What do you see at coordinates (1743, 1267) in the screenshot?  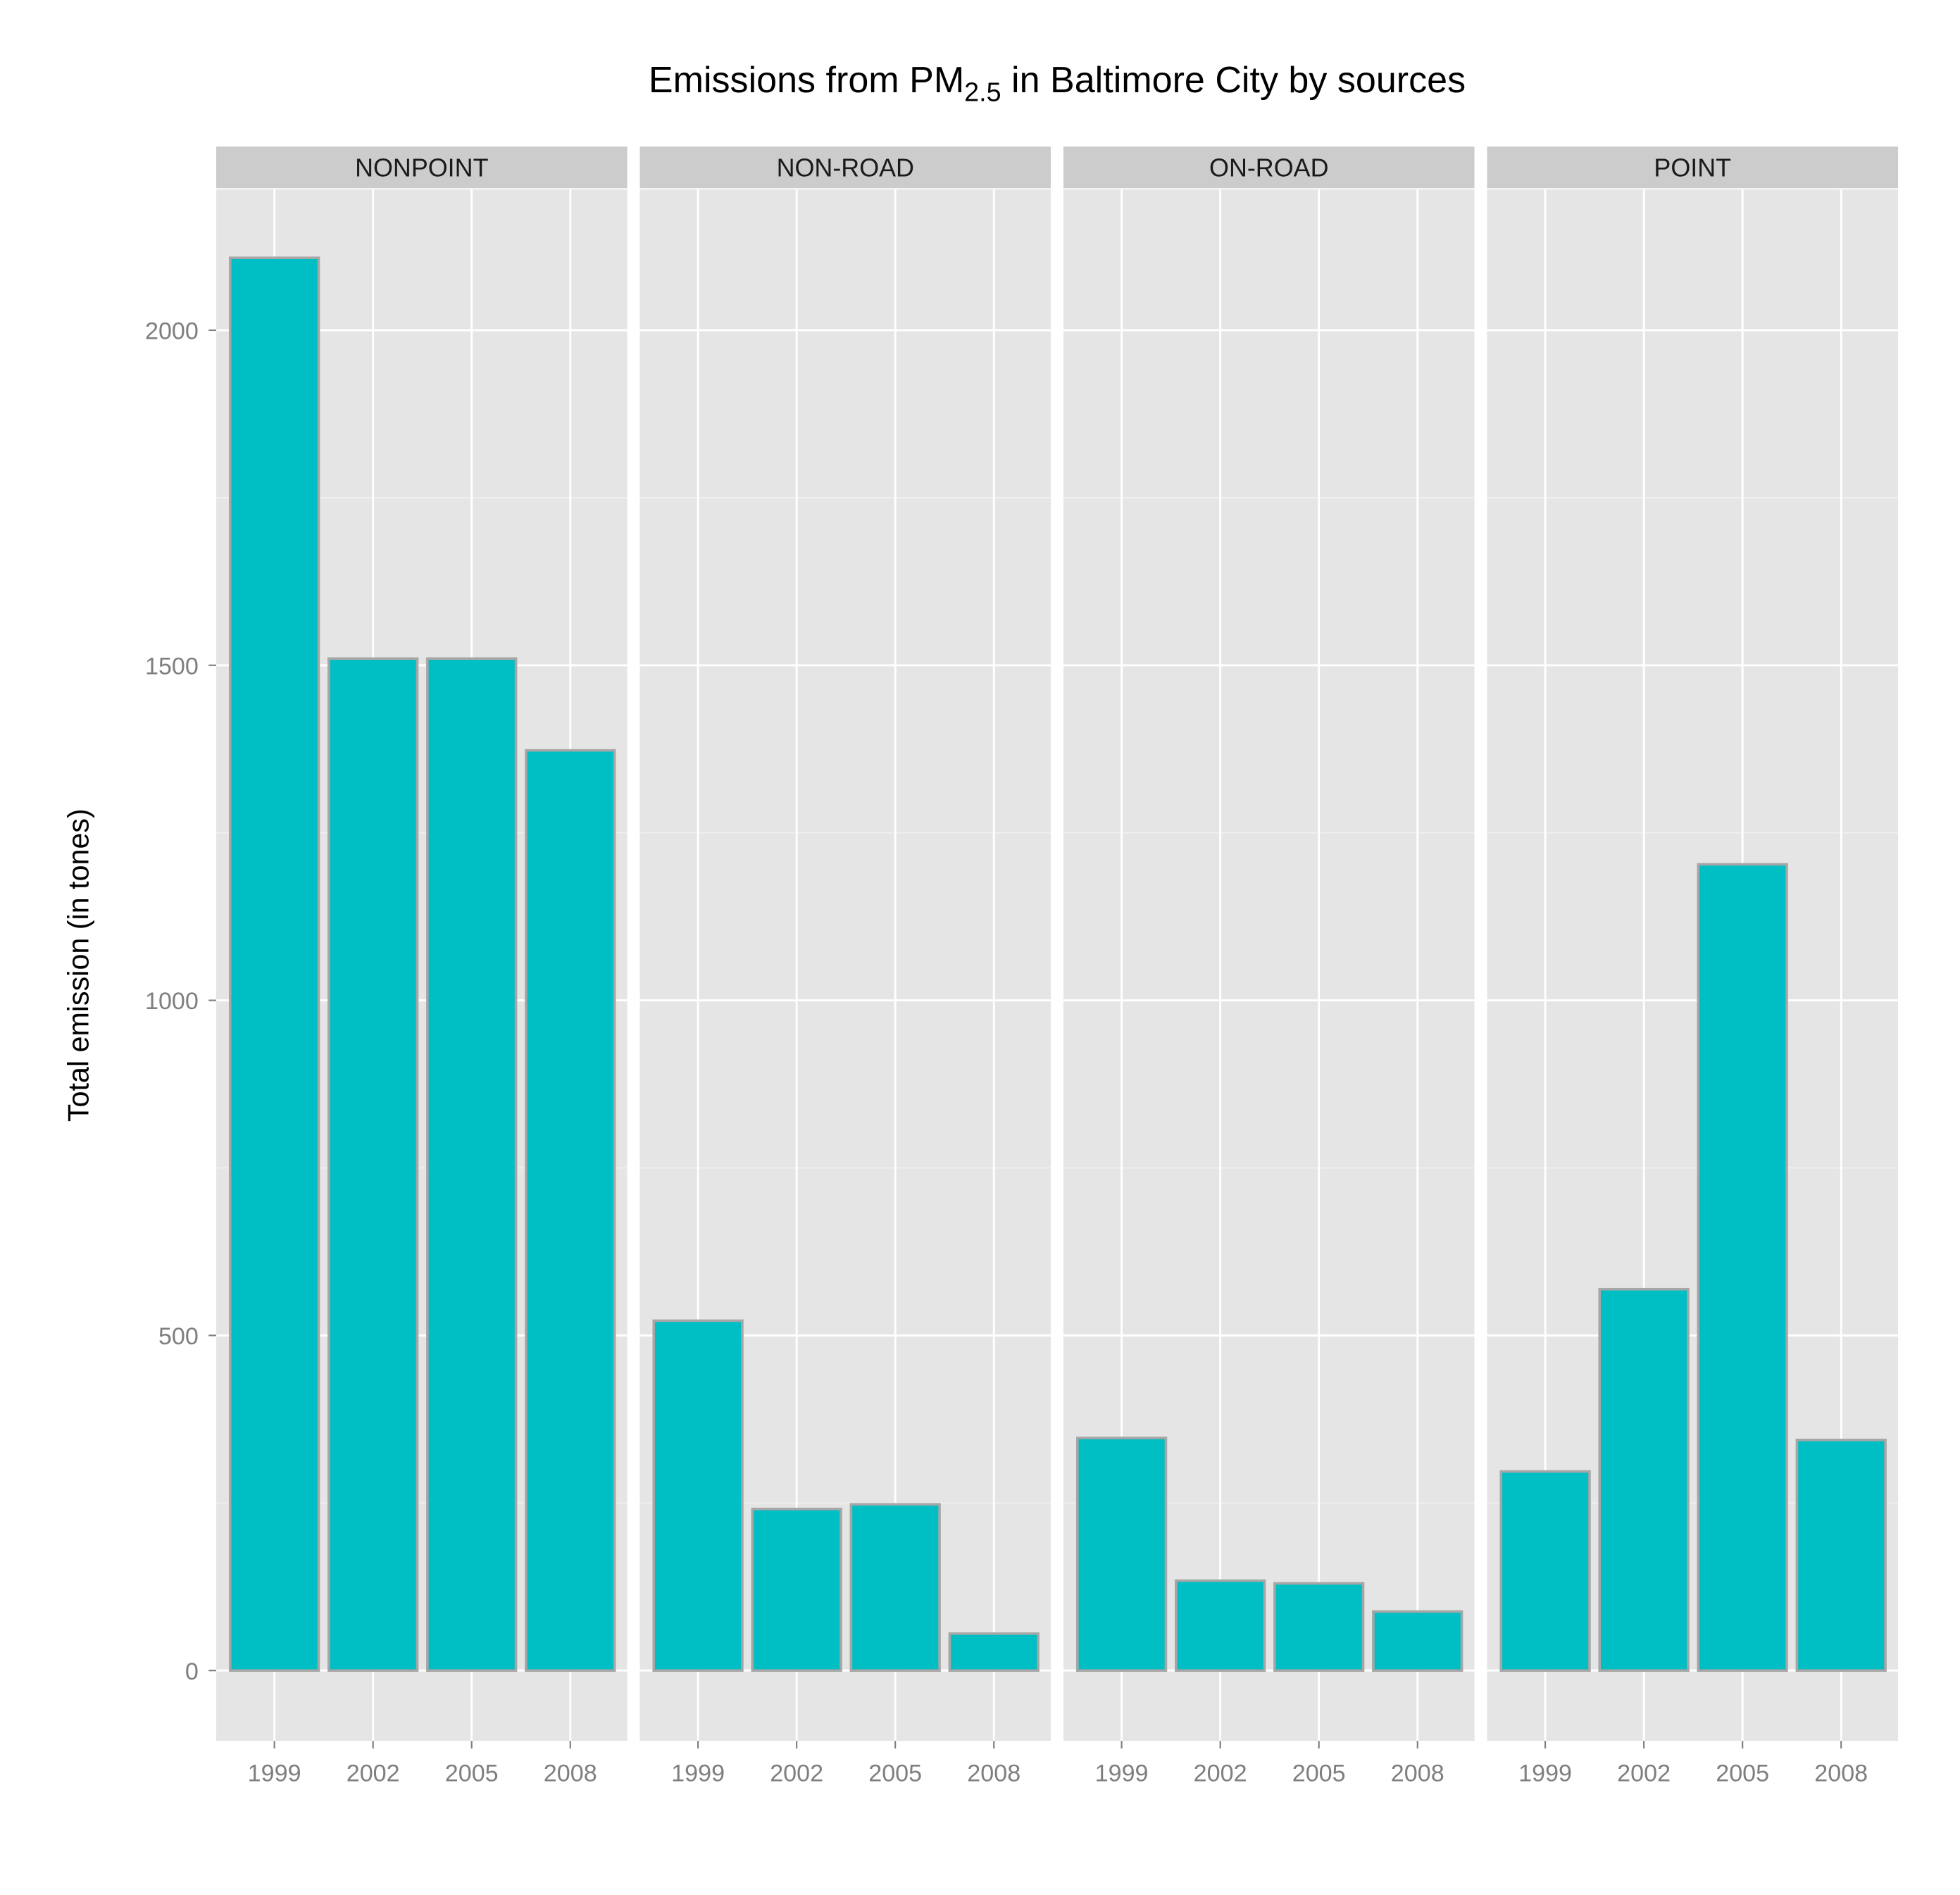 I see `bar-point-2005` at bounding box center [1743, 1267].